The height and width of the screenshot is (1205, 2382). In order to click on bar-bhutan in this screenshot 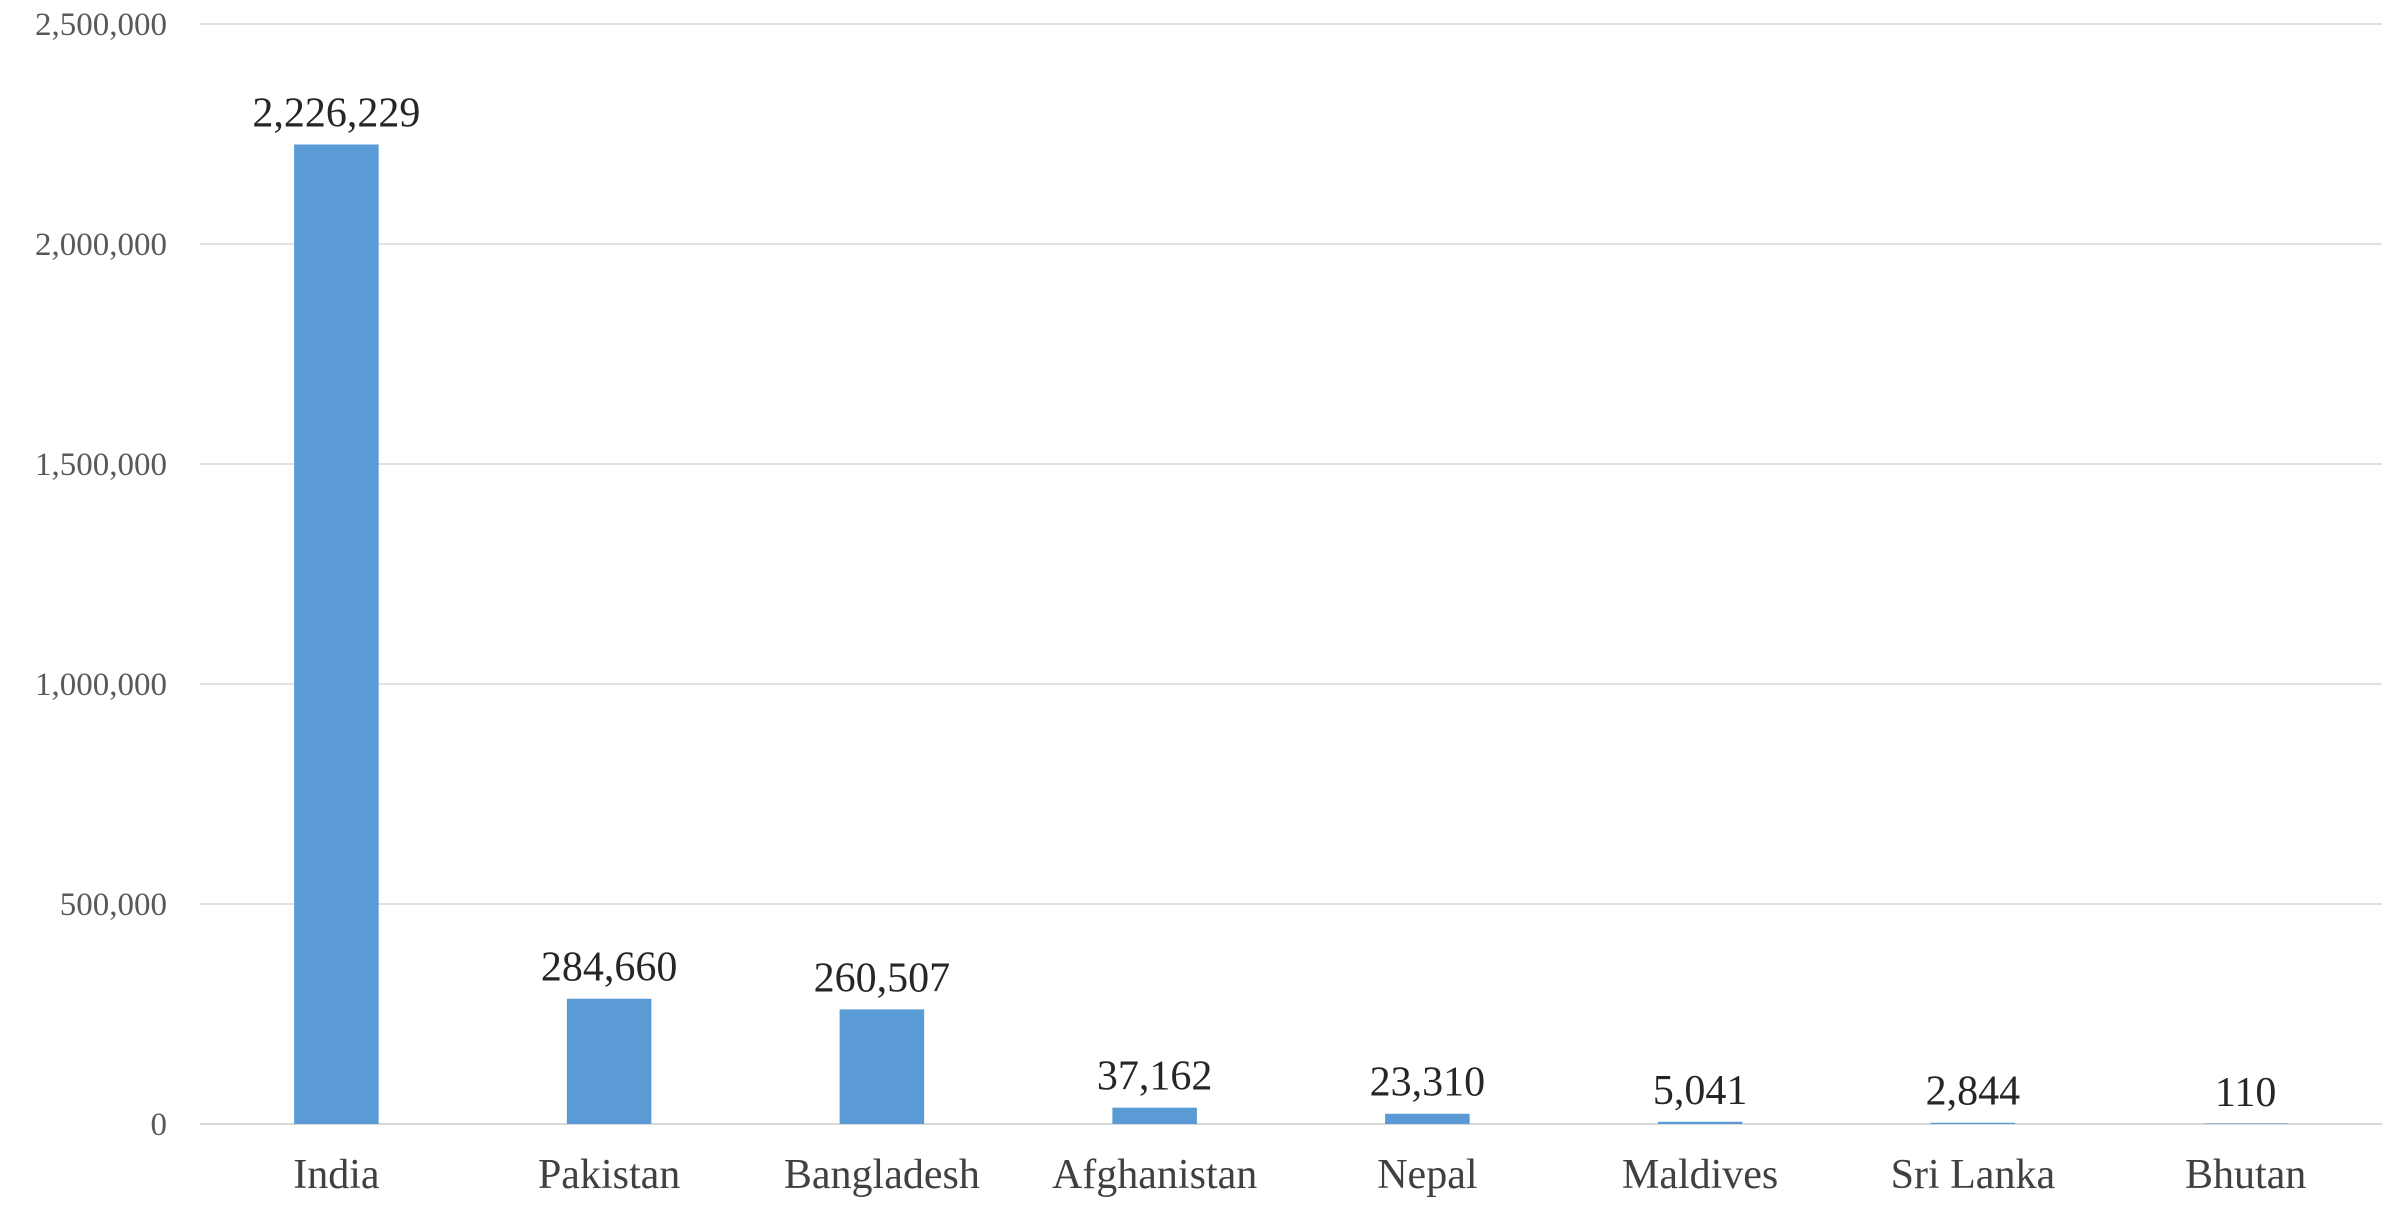, I will do `click(2245, 1123)`.